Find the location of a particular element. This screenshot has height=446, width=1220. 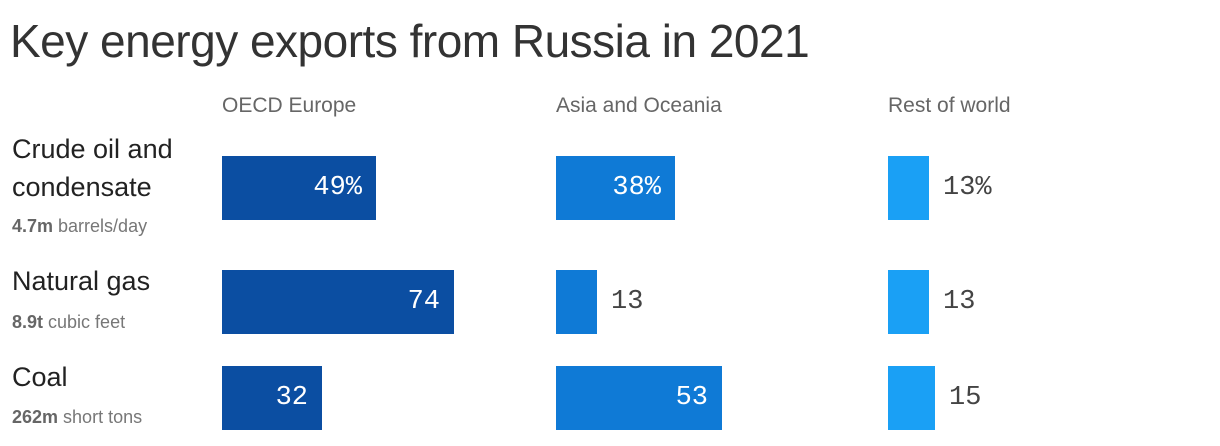

bar-crude-oil-and-condensate-oecd-europe is located at coordinates (299, 188).